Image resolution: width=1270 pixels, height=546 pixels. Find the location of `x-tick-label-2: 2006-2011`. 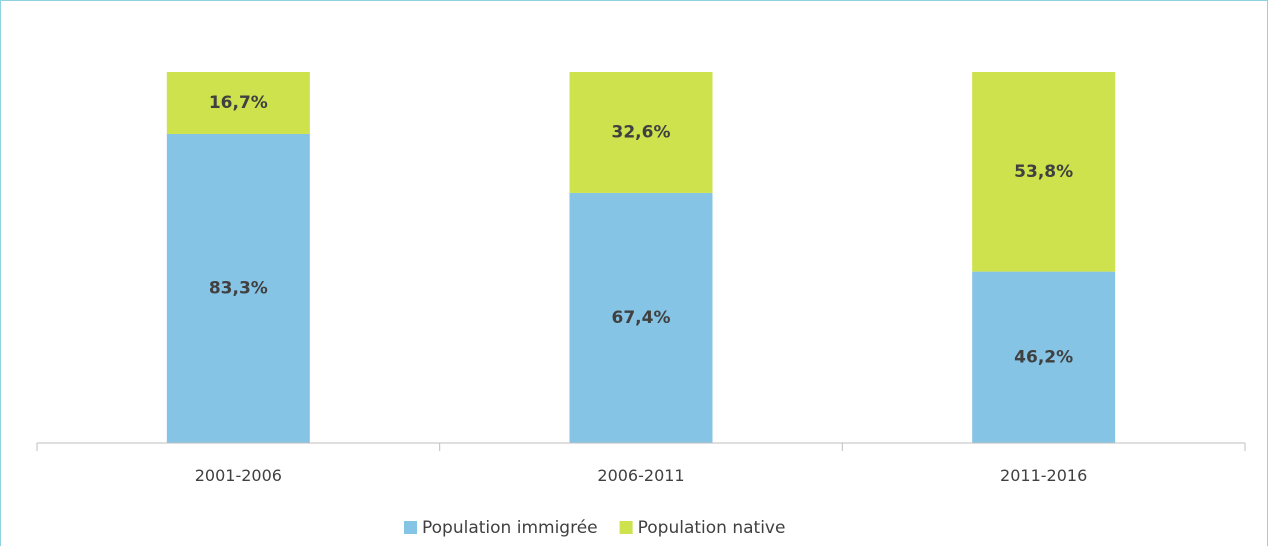

x-tick-label-2: 2006-2011 is located at coordinates (640, 475).